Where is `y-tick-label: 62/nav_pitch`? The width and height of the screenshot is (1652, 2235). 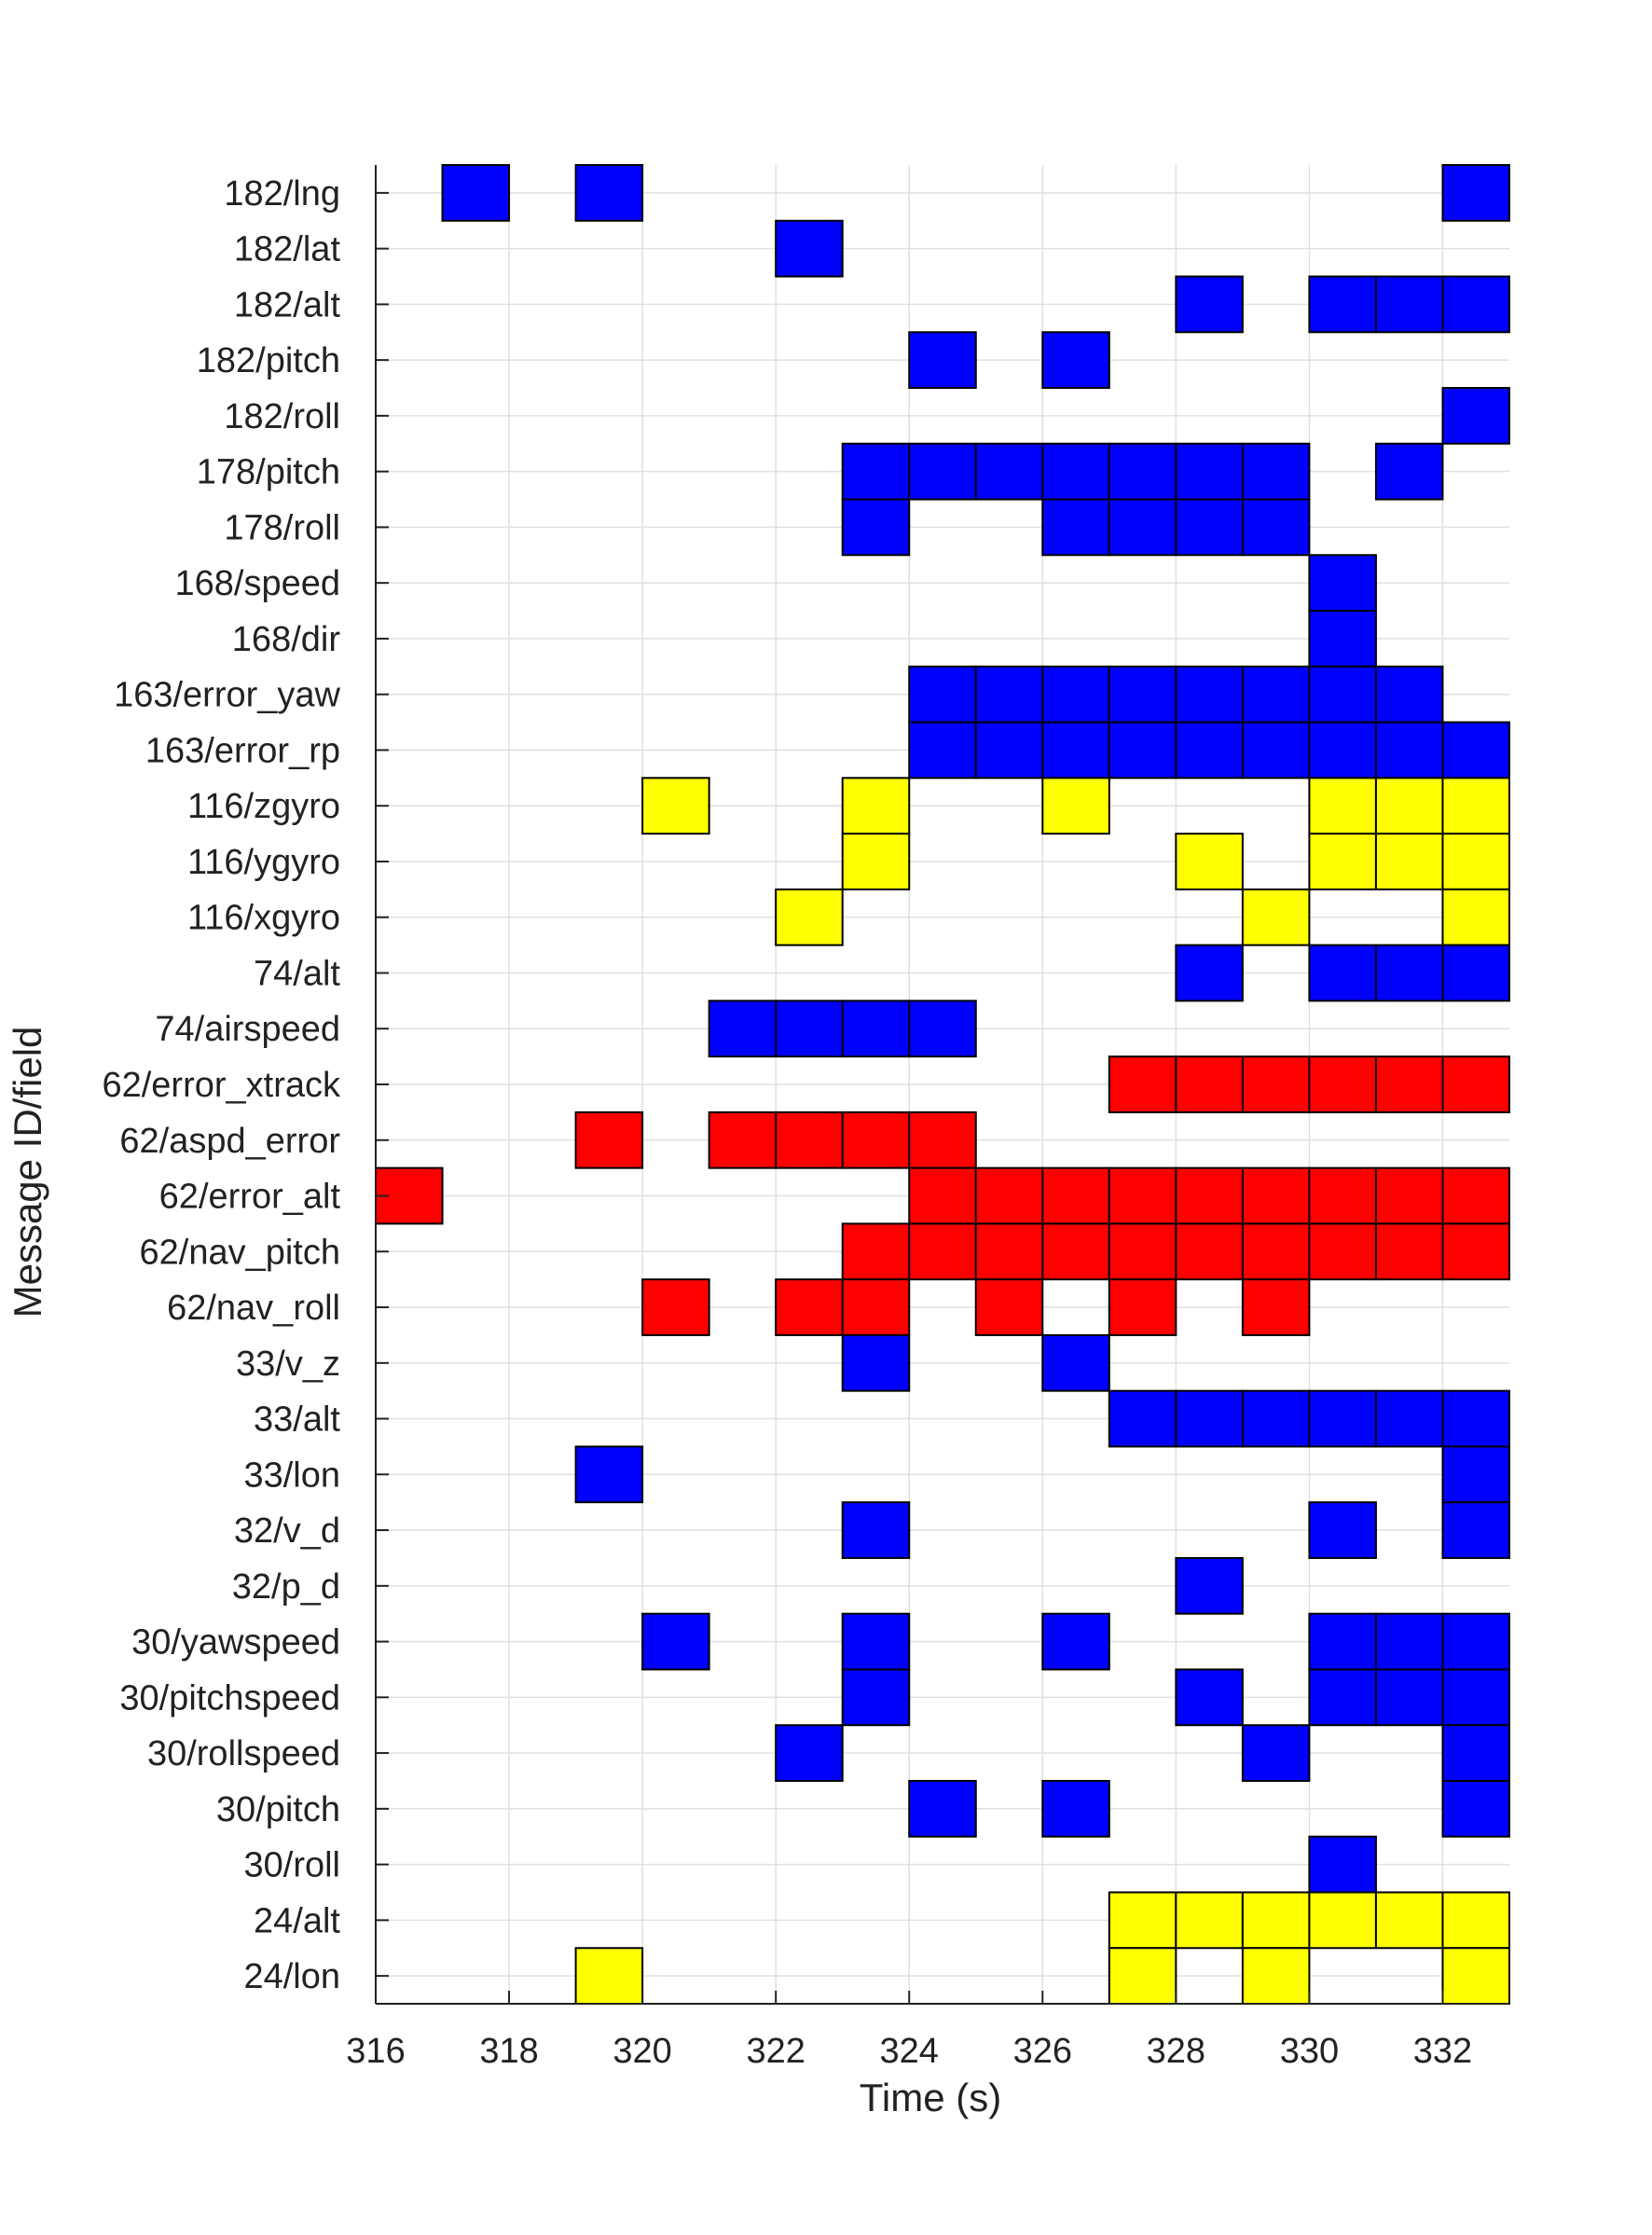
y-tick-label: 62/nav_pitch is located at coordinates (241, 1252).